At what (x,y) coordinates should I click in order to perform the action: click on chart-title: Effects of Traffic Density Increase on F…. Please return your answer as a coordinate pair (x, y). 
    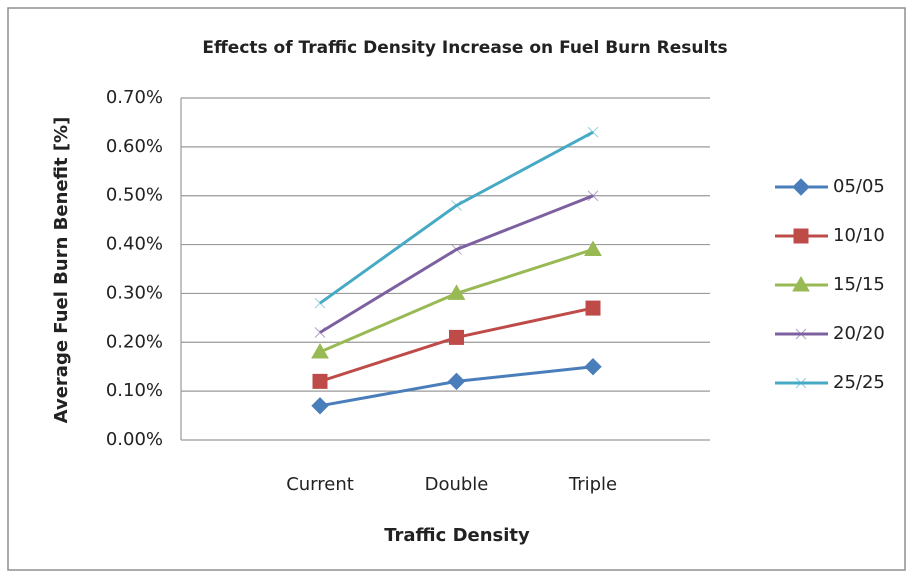
    Looking at the image, I should click on (464, 48).